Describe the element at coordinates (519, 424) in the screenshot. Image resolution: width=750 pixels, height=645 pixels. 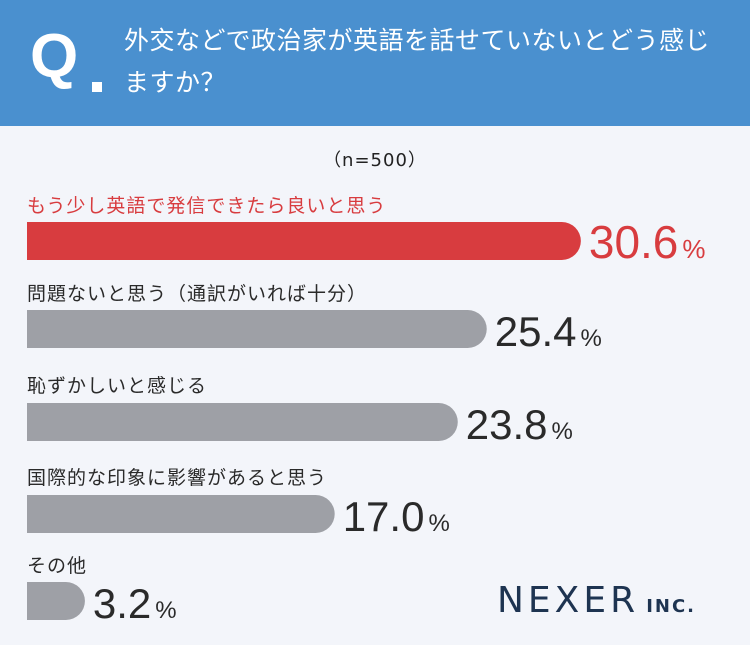
I see `value-label: 23.8%` at that location.